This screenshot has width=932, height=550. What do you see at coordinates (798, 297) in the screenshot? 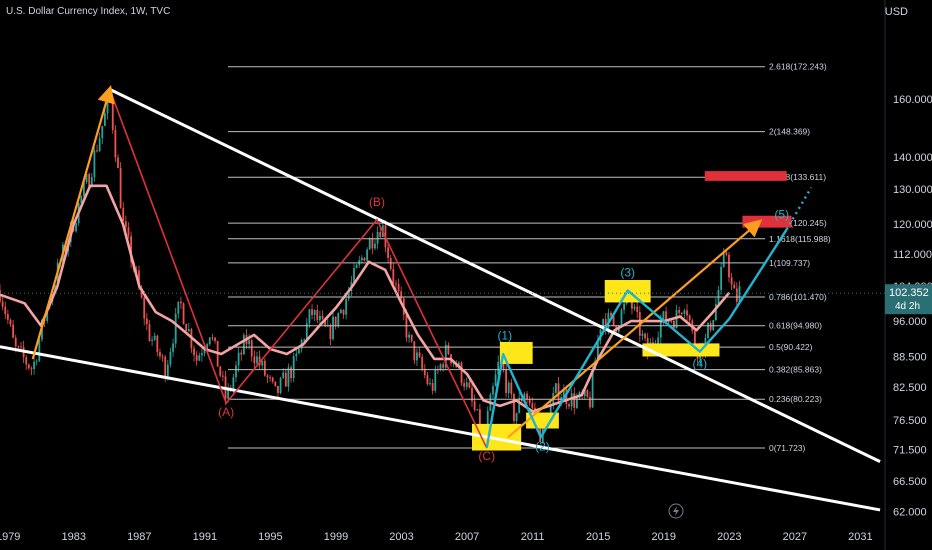
I see `fib-label-0.786: 0.786(101.470)` at bounding box center [798, 297].